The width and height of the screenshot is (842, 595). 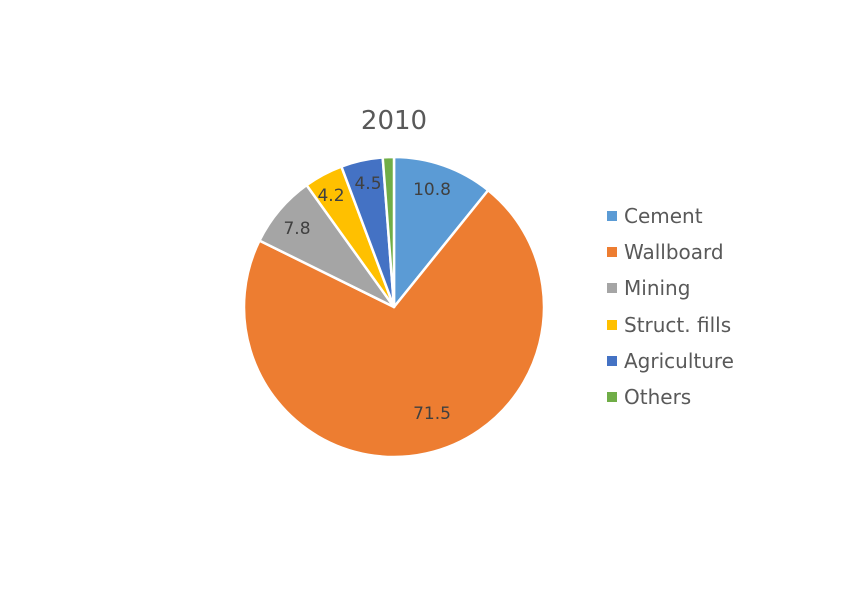 I want to click on data-label: 10.8, so click(x=432, y=190).